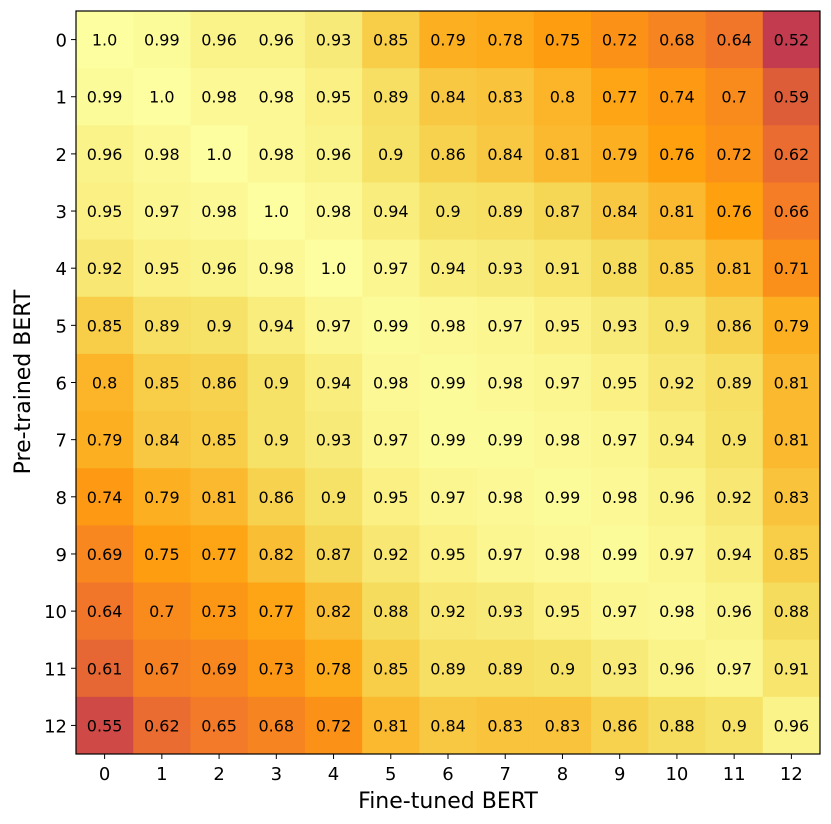  Describe the element at coordinates (61, 155) in the screenshot. I see `y-tick-label: 2` at that location.